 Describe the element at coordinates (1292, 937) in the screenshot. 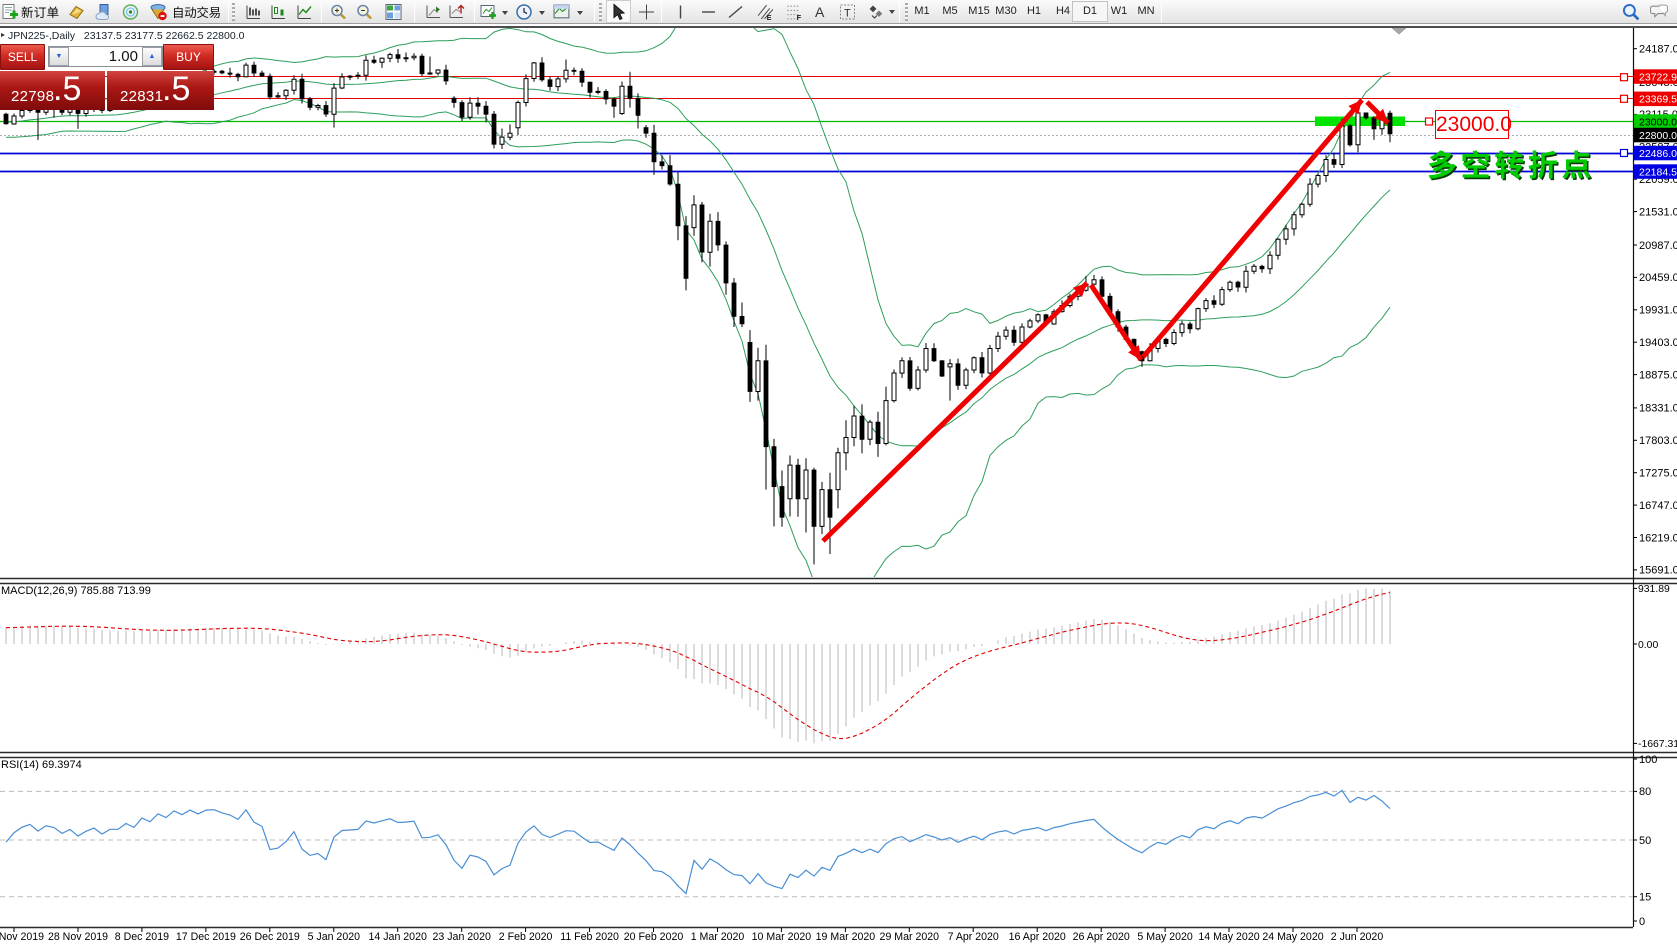

I see `svg-text: 24 May 2020` at that location.